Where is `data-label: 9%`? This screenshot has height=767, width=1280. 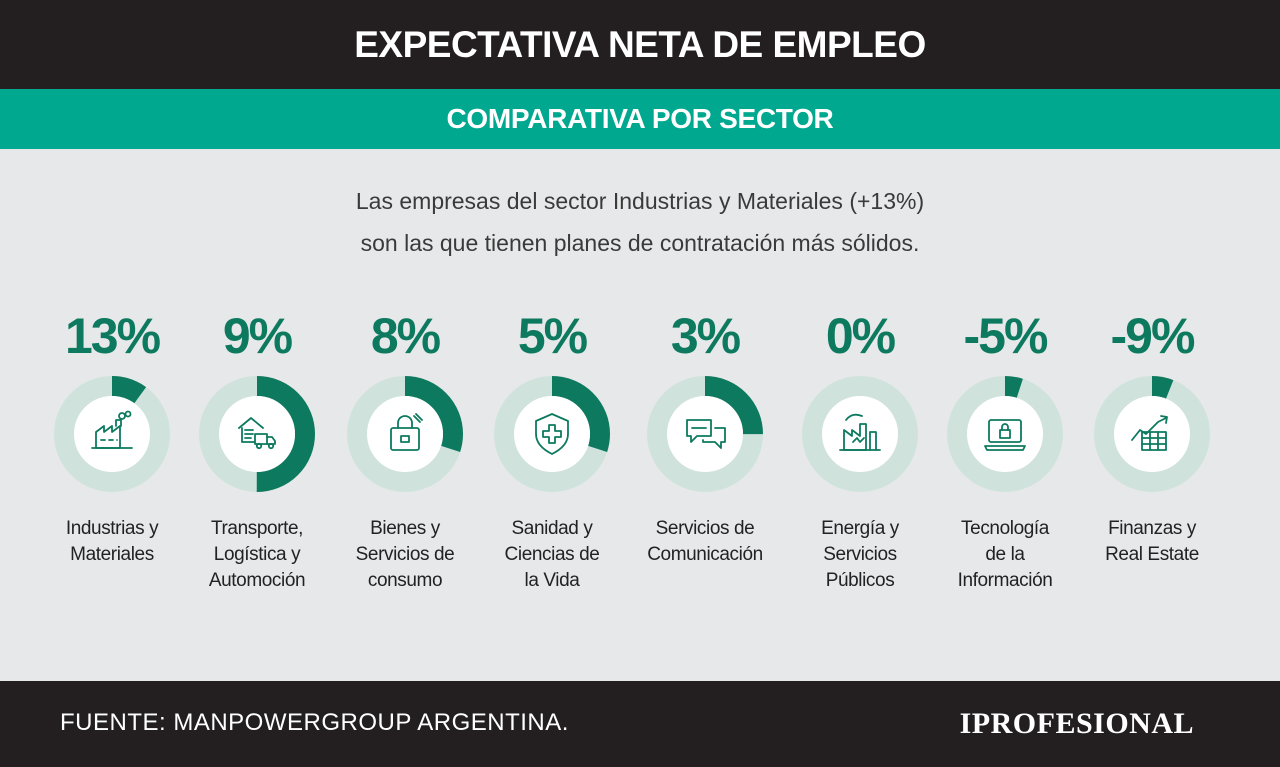 data-label: 9% is located at coordinates (257, 336).